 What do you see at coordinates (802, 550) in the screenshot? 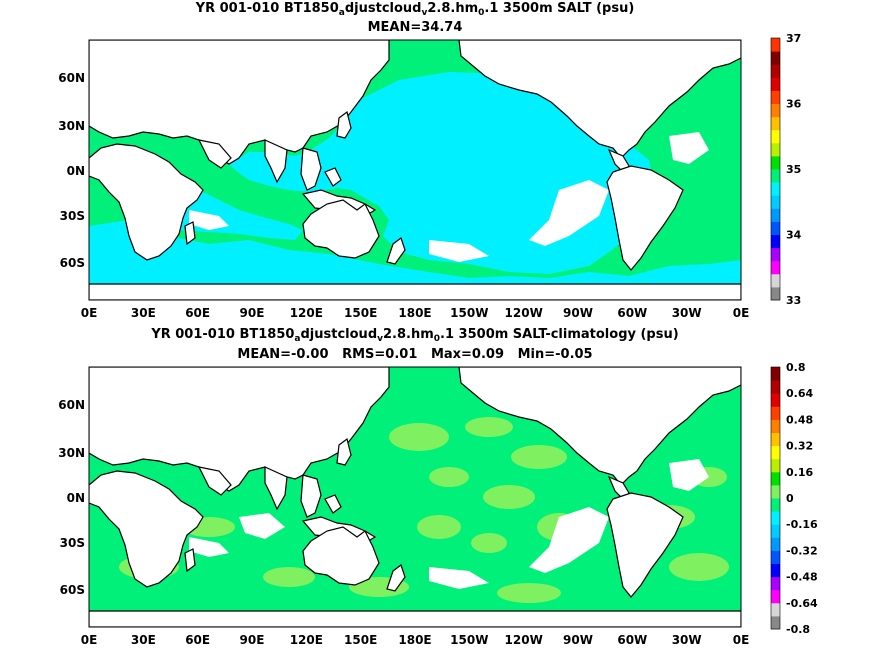
I see `bottom_panel-colorbar-label: -0.32` at bounding box center [802, 550].